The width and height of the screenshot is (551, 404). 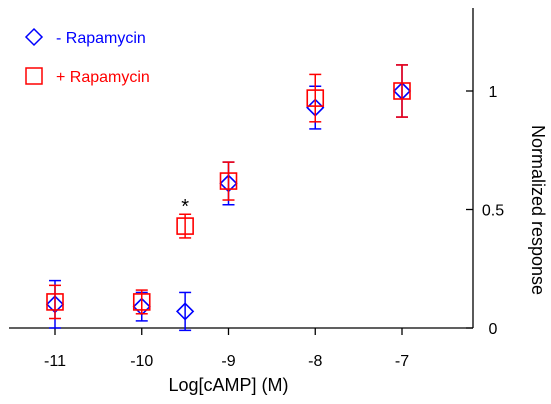 I want to click on x-tick-label: -10, so click(x=141, y=361).